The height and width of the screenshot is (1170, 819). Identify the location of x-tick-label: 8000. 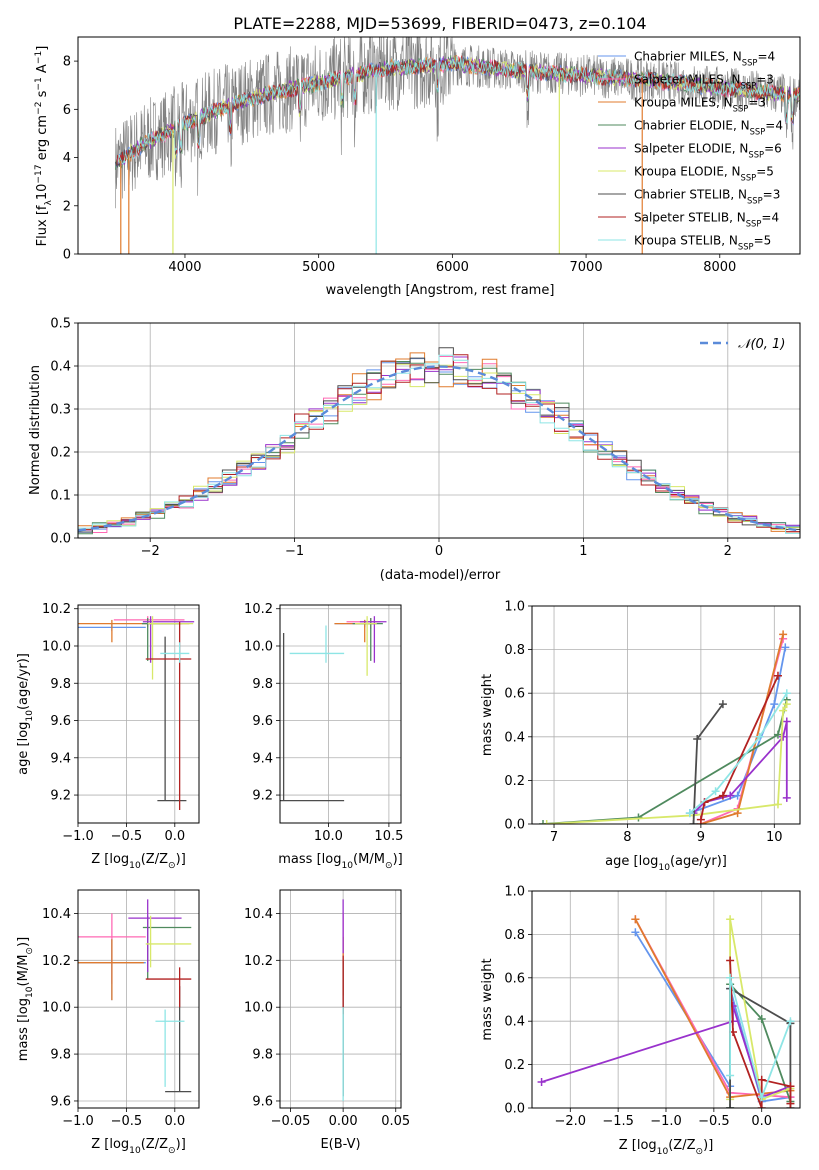
(719, 267).